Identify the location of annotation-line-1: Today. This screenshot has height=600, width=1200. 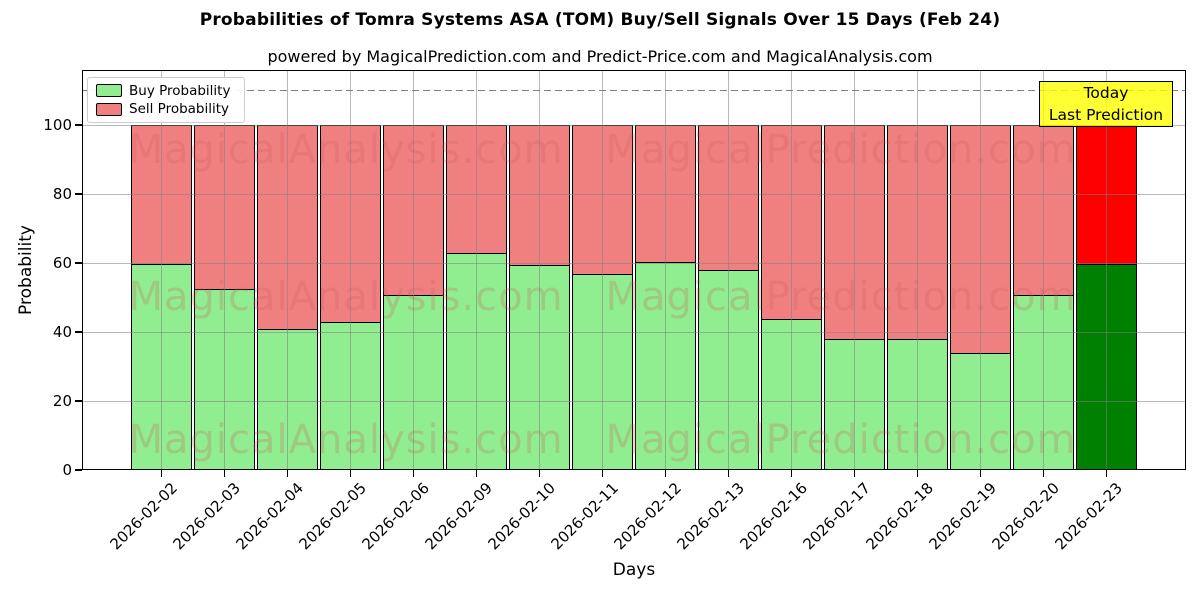
(1106, 92).